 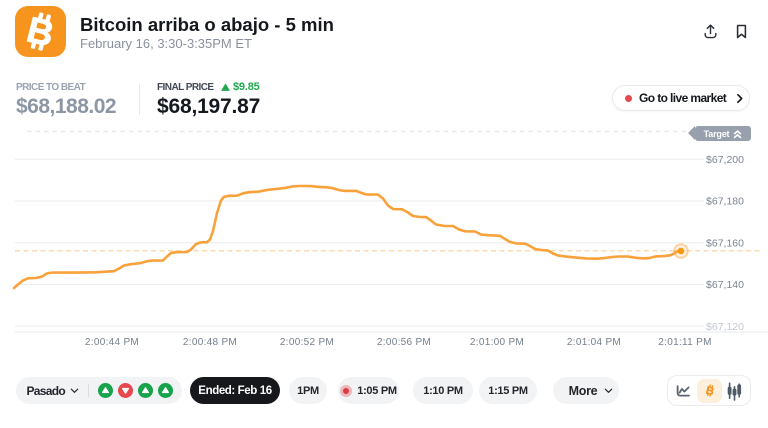 I want to click on svg-text: $67,120, so click(x=725, y=327).